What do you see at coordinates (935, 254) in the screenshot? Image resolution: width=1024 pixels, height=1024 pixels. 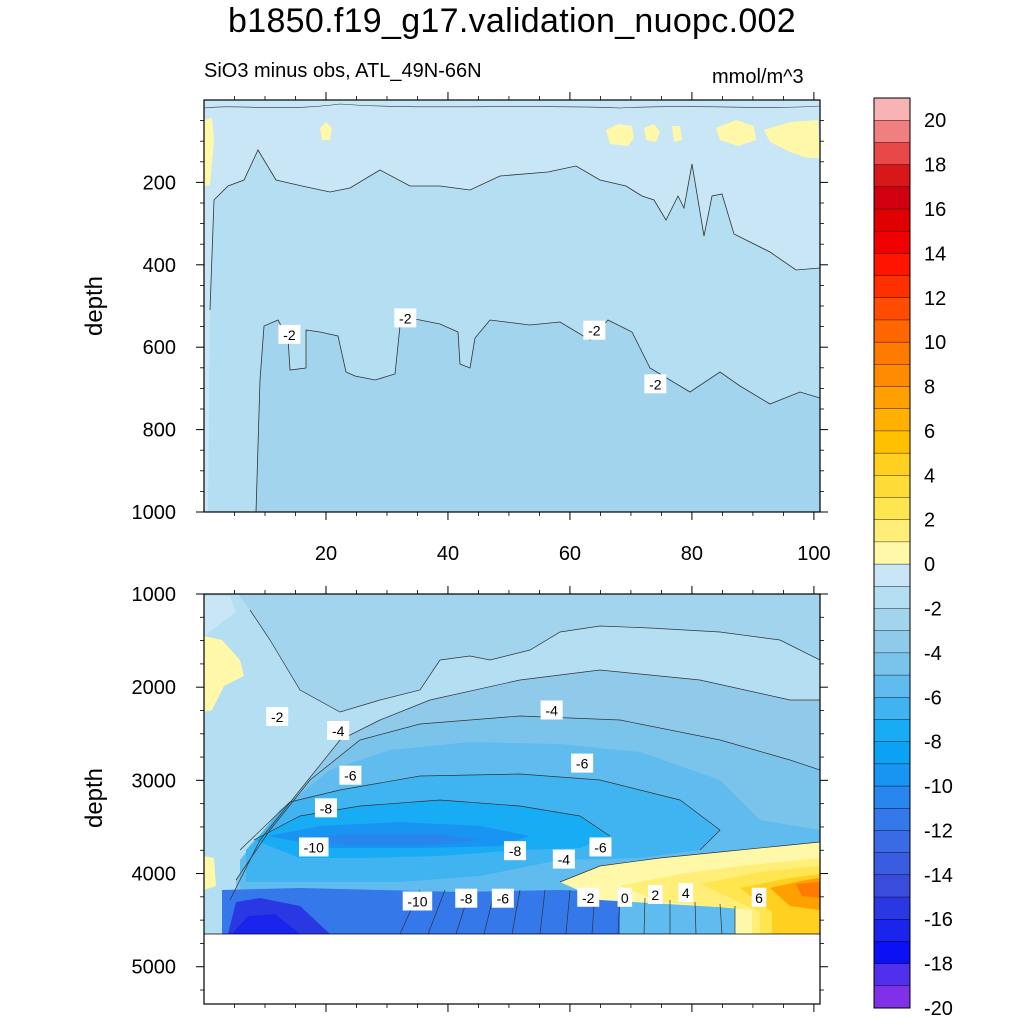 I see `colorbar-label: 14` at bounding box center [935, 254].